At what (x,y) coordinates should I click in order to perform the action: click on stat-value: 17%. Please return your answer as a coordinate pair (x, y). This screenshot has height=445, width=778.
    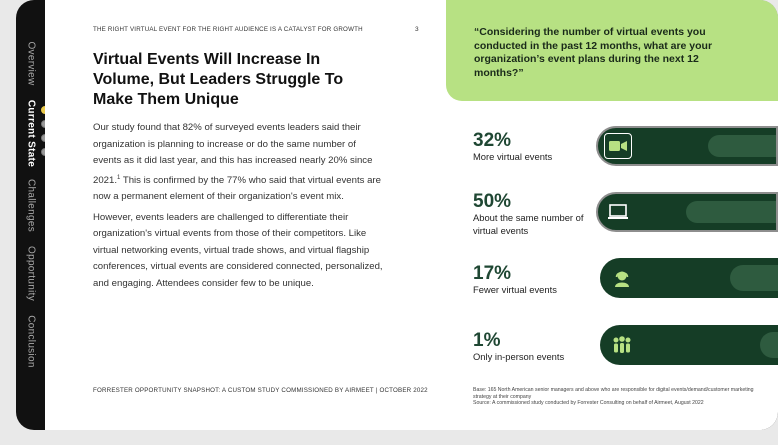
    Looking at the image, I should click on (492, 273).